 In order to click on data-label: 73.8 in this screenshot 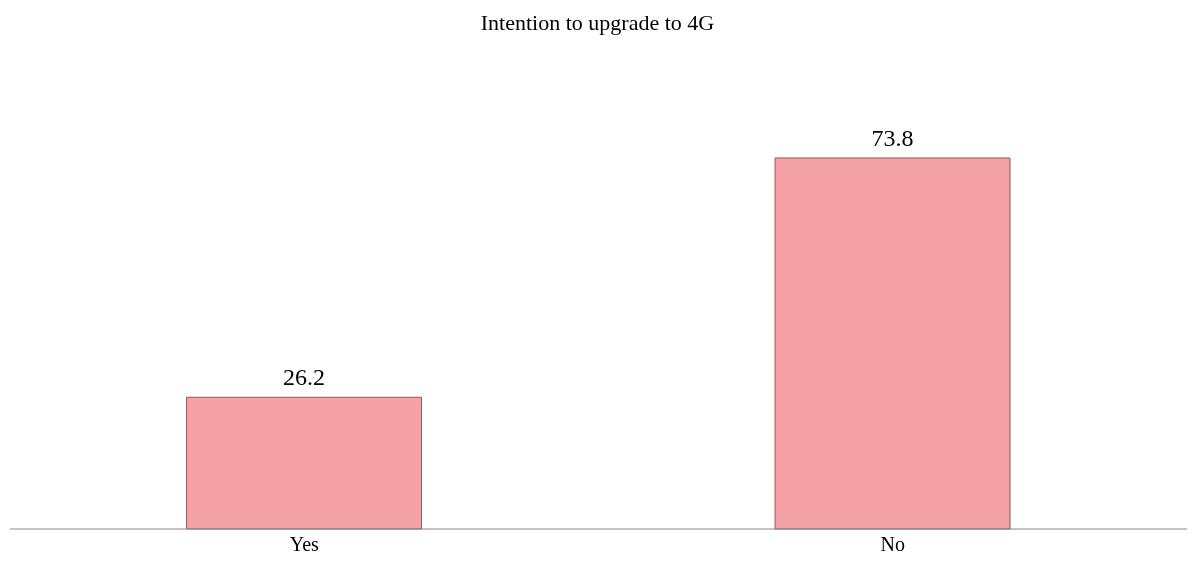, I will do `click(892, 138)`.